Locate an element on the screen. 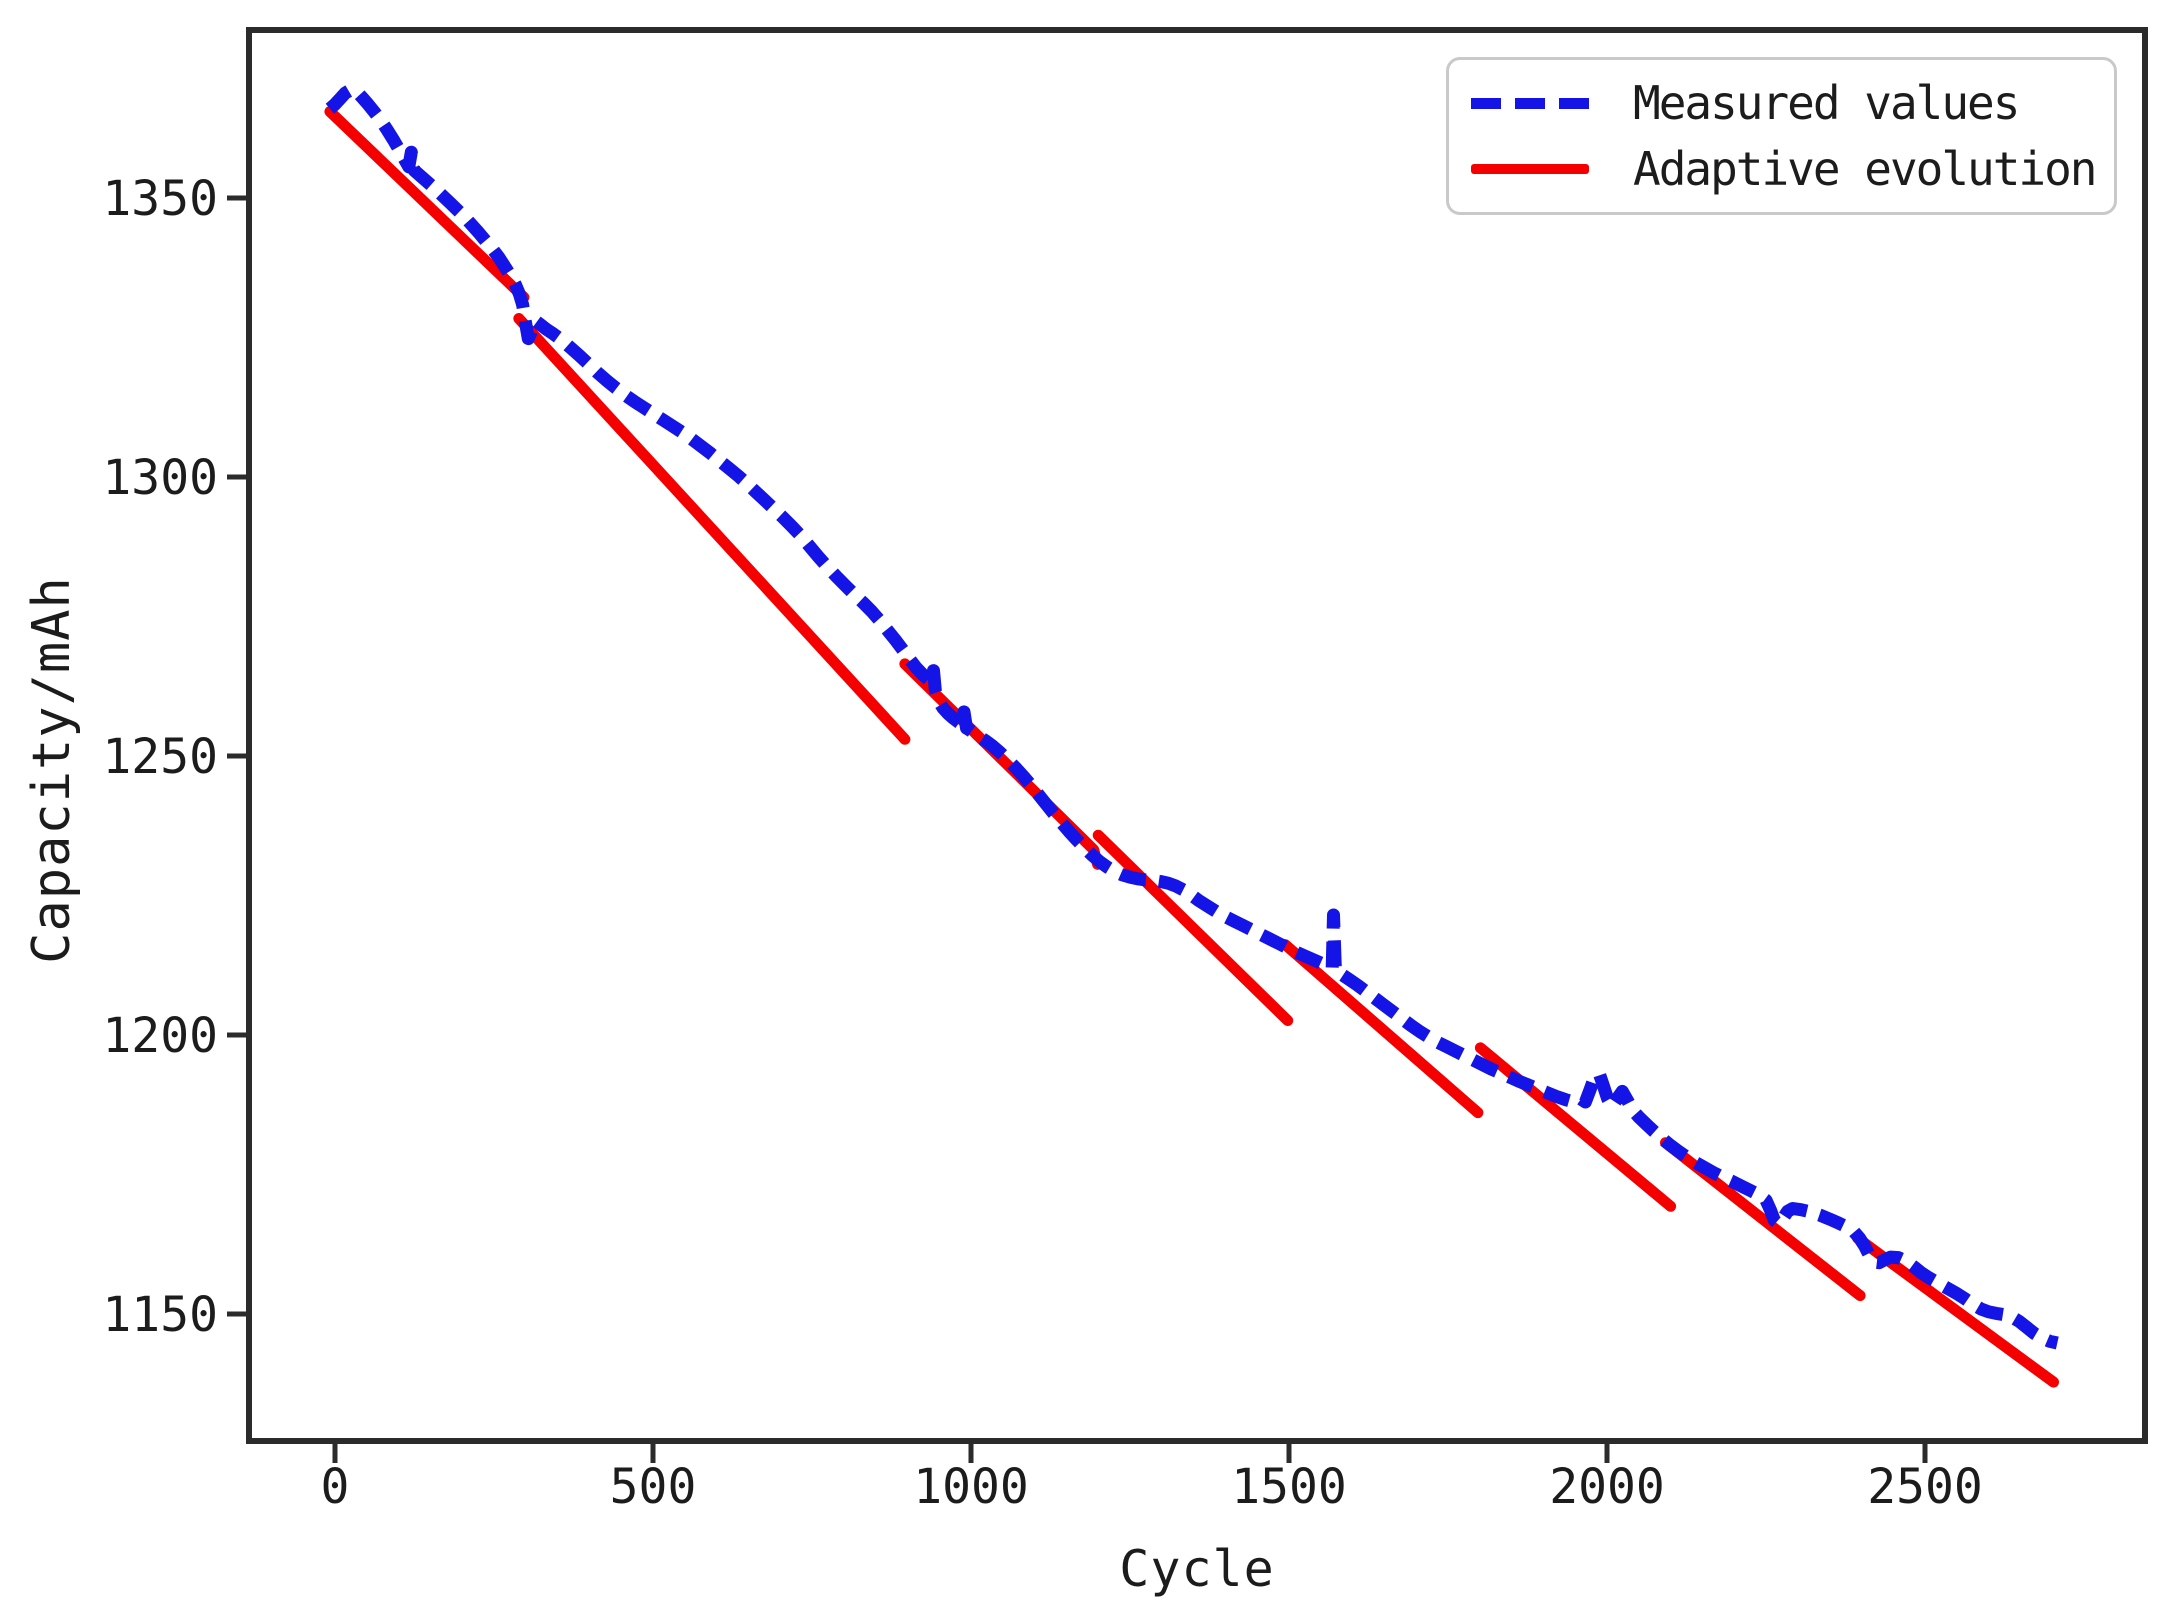 The width and height of the screenshot is (2178, 1623). x-tick-label: 500 is located at coordinates (653, 1487).